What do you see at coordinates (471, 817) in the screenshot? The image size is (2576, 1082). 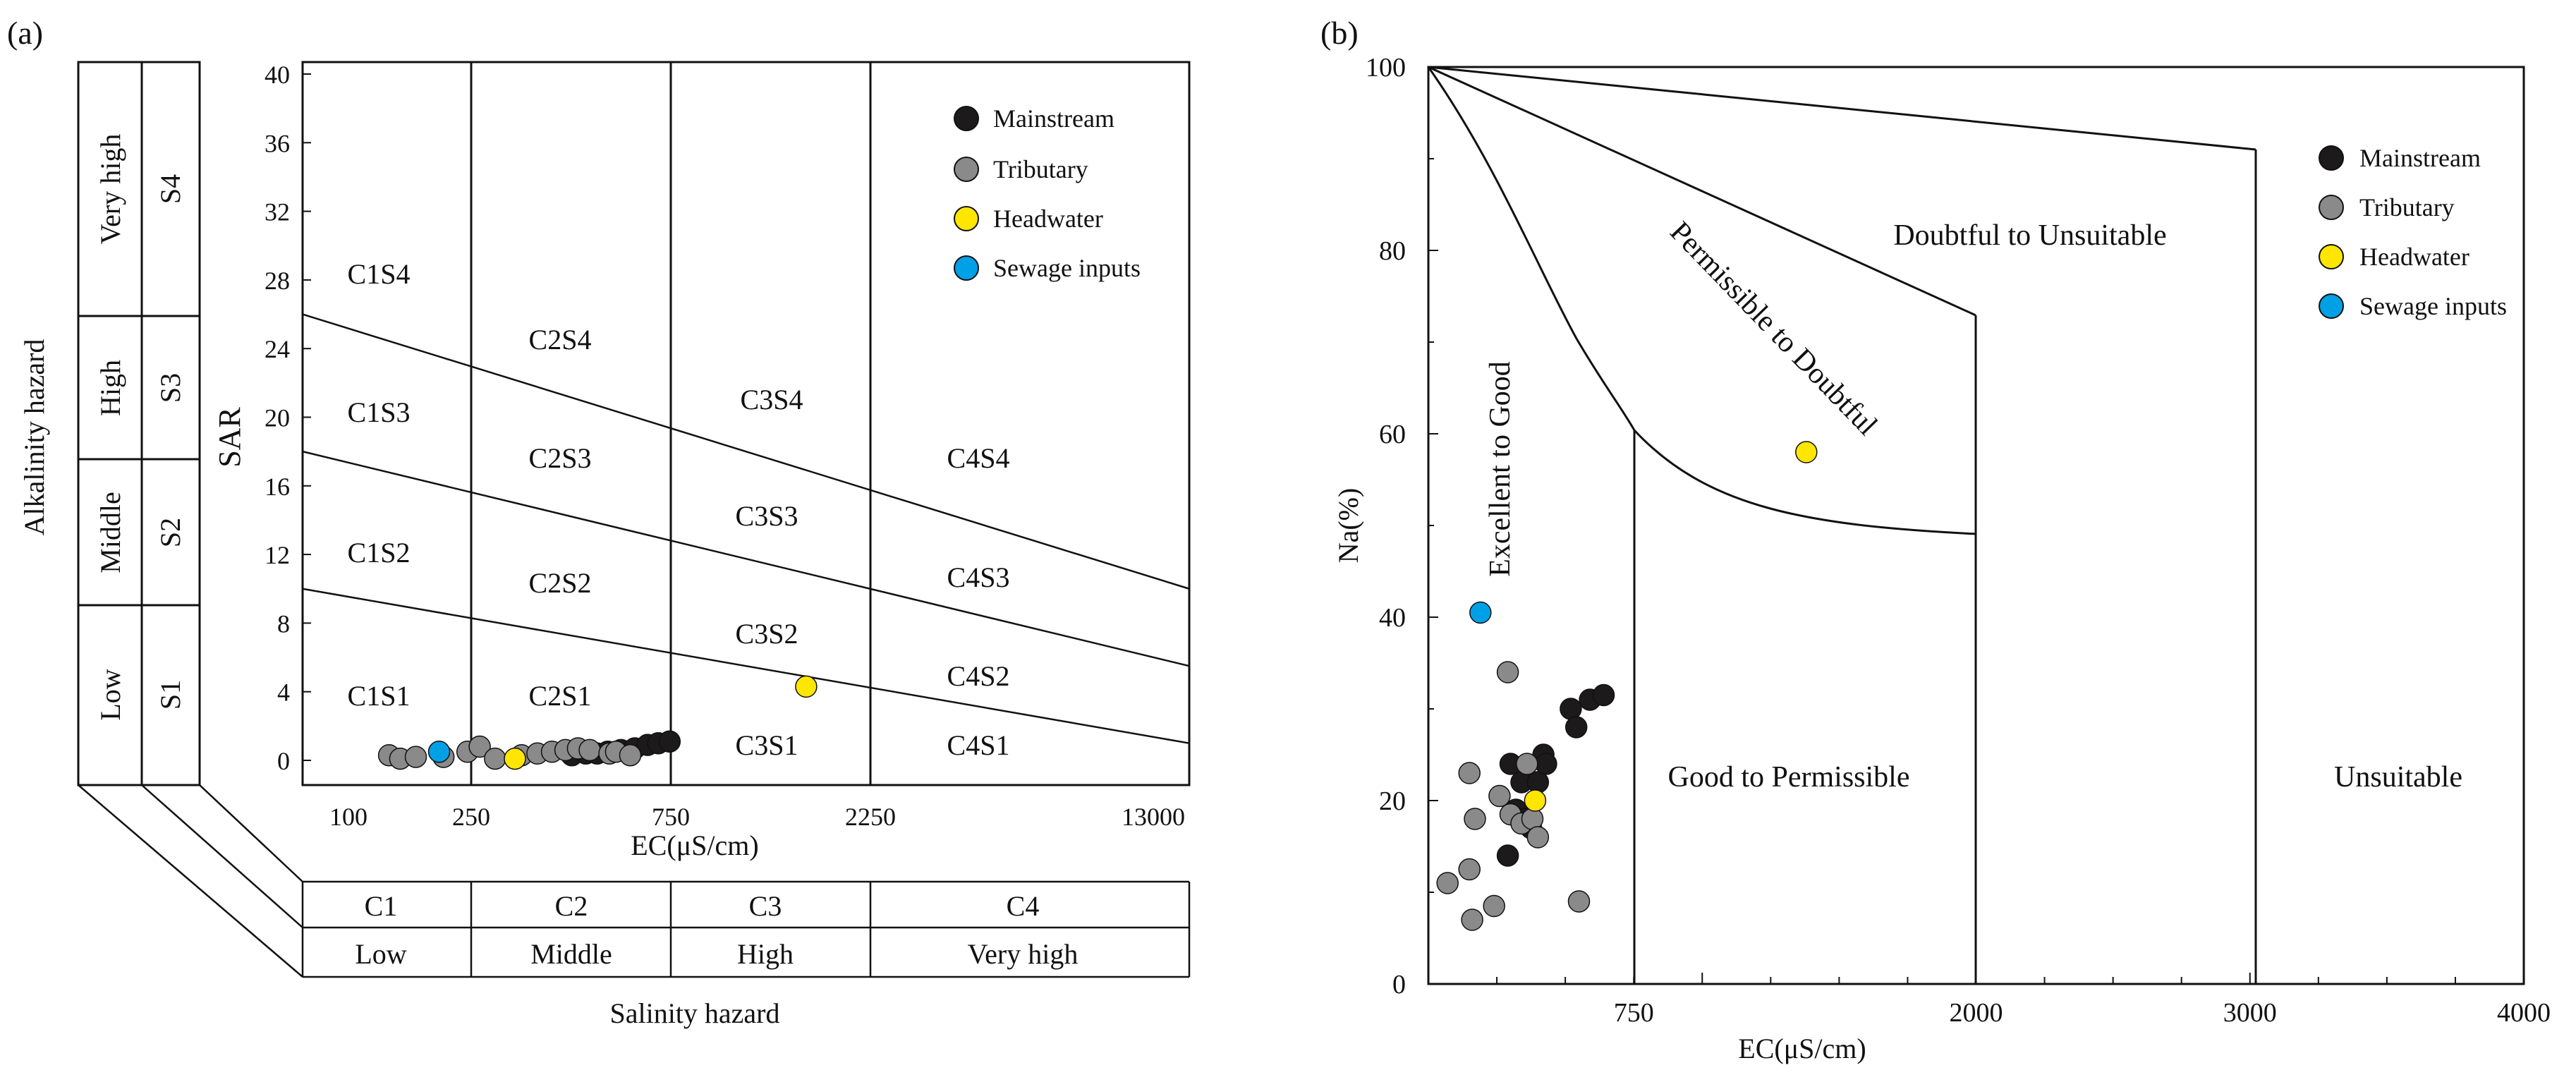 I see `x-tick-label-250: 250` at bounding box center [471, 817].